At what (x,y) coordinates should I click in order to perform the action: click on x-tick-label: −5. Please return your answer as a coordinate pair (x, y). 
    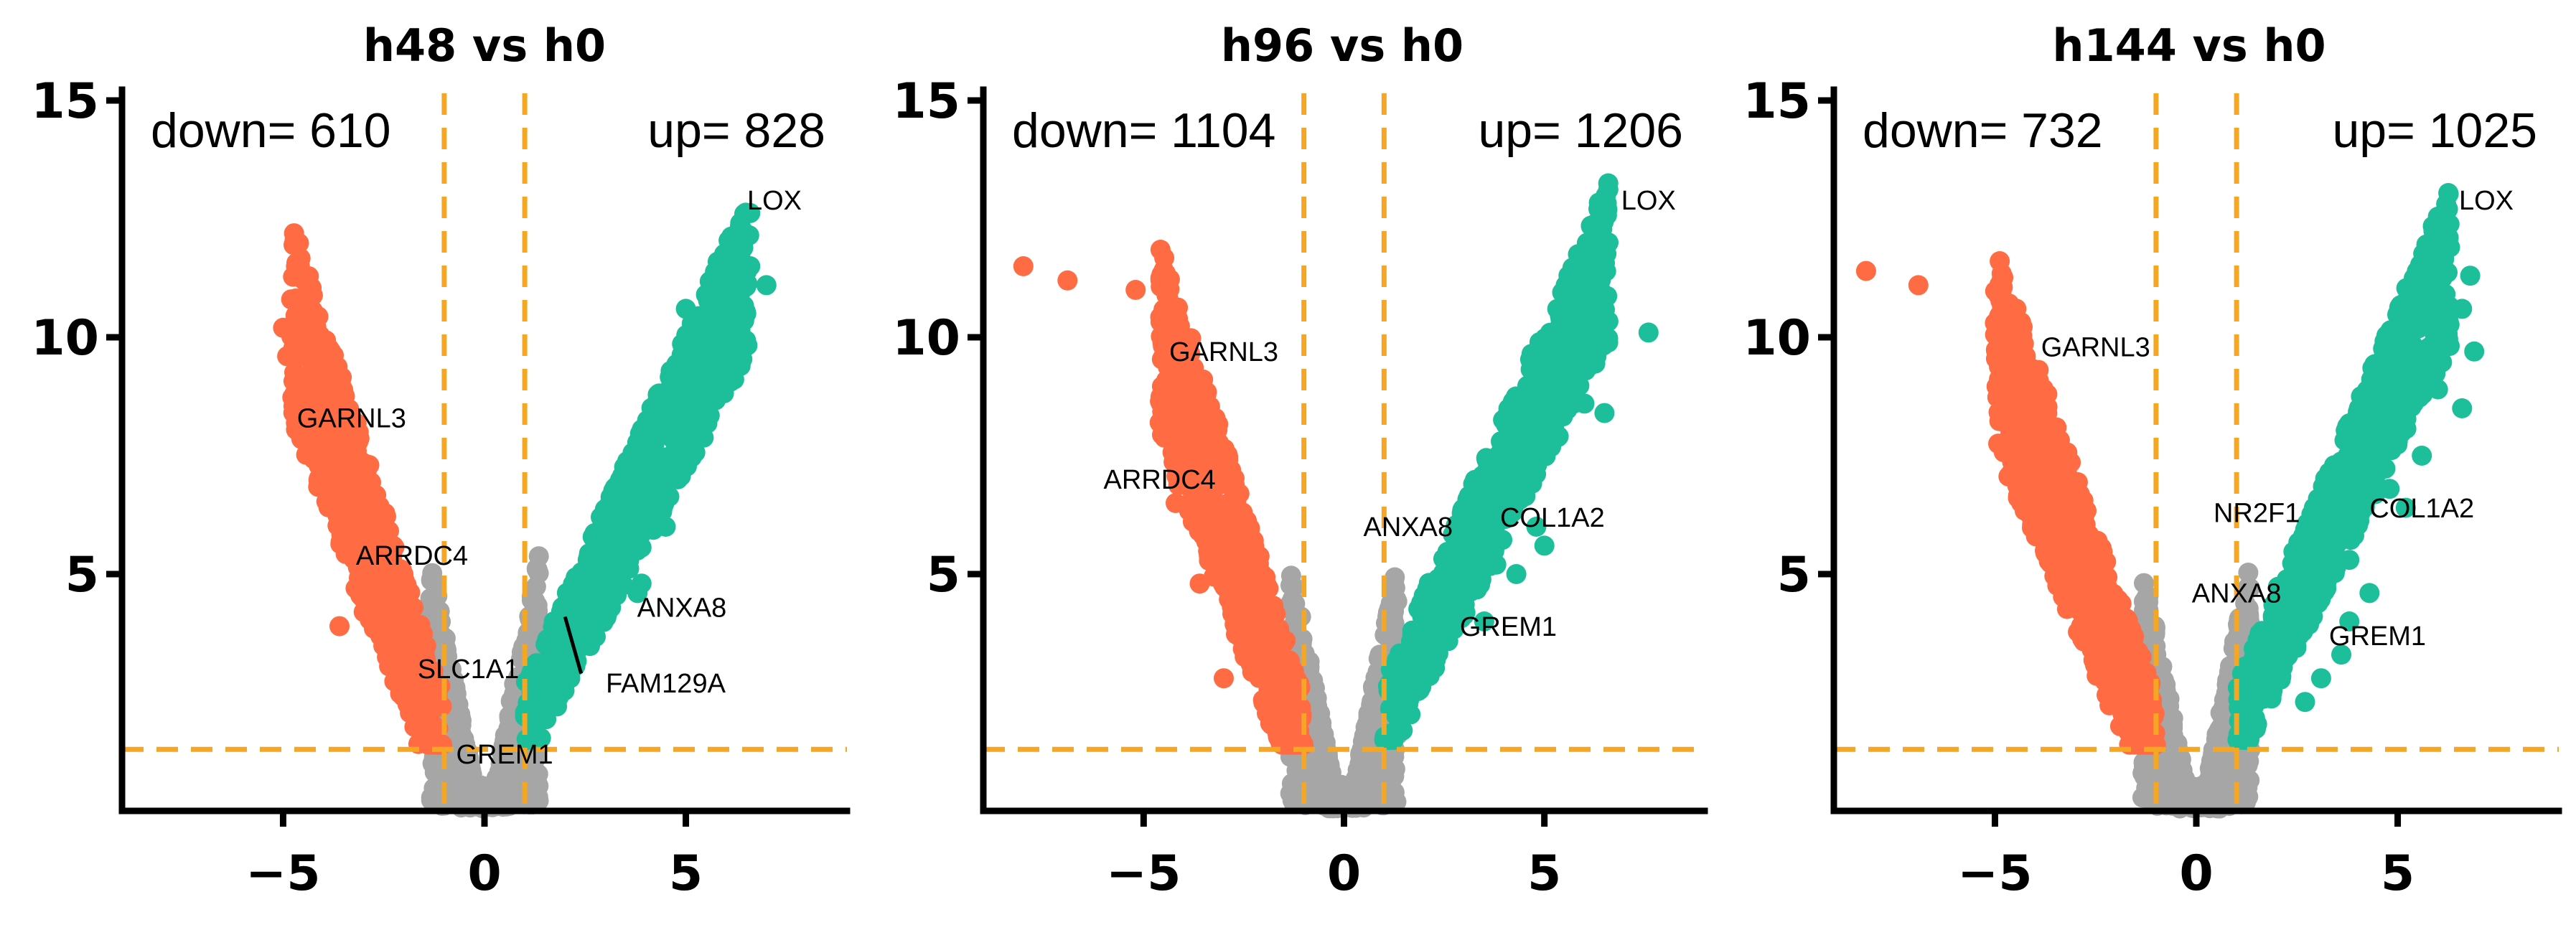
    Looking at the image, I should click on (1143, 873).